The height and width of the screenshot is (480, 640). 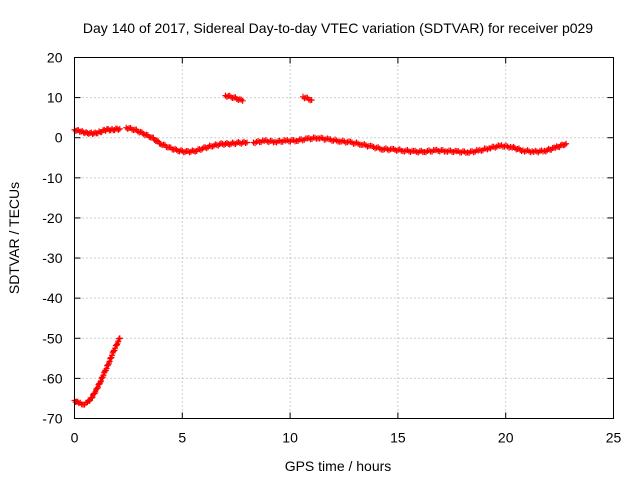 What do you see at coordinates (338, 466) in the screenshot?
I see `x-axis-label: GPS time / hours` at bounding box center [338, 466].